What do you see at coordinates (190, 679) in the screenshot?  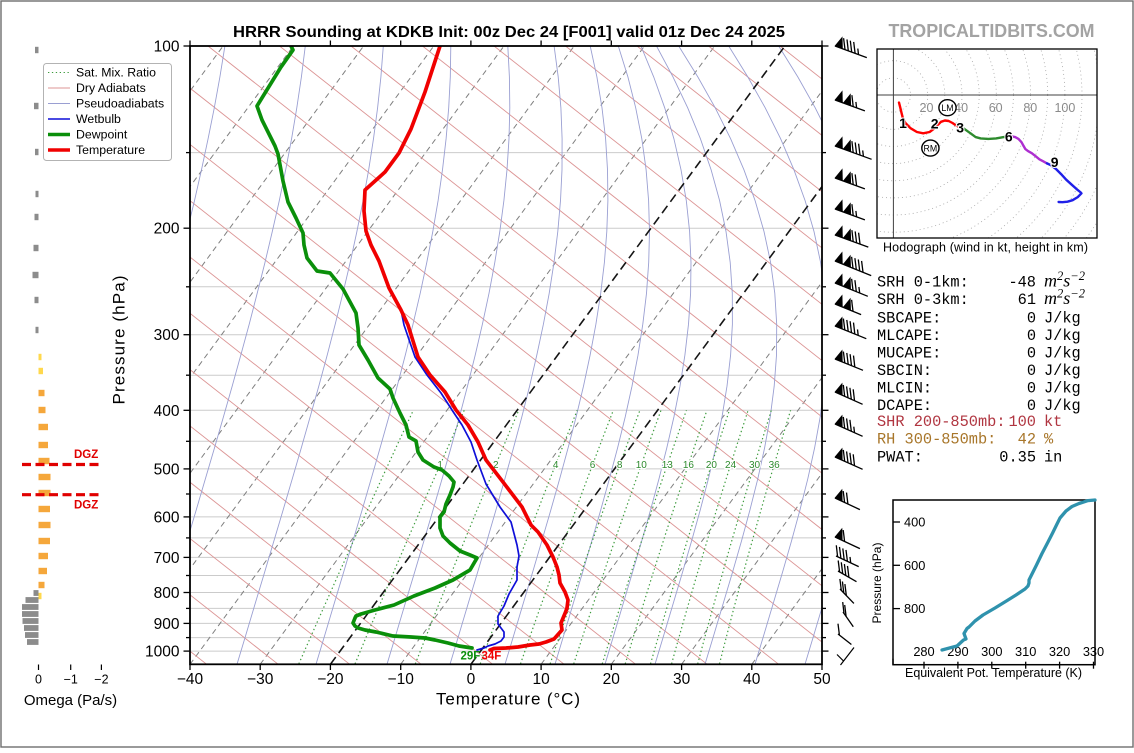 I see `svg-text: −40` at bounding box center [190, 679].